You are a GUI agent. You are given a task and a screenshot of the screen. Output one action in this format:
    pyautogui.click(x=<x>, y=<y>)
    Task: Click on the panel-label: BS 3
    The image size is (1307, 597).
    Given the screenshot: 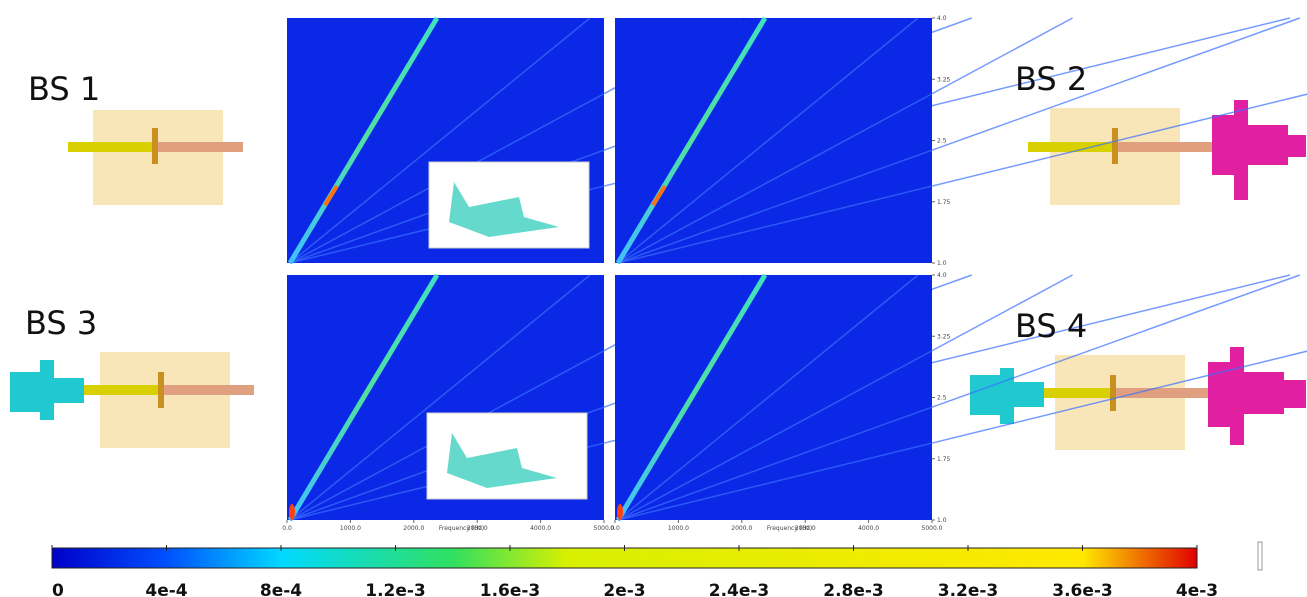 What is the action you would take?
    pyautogui.click(x=61, y=323)
    